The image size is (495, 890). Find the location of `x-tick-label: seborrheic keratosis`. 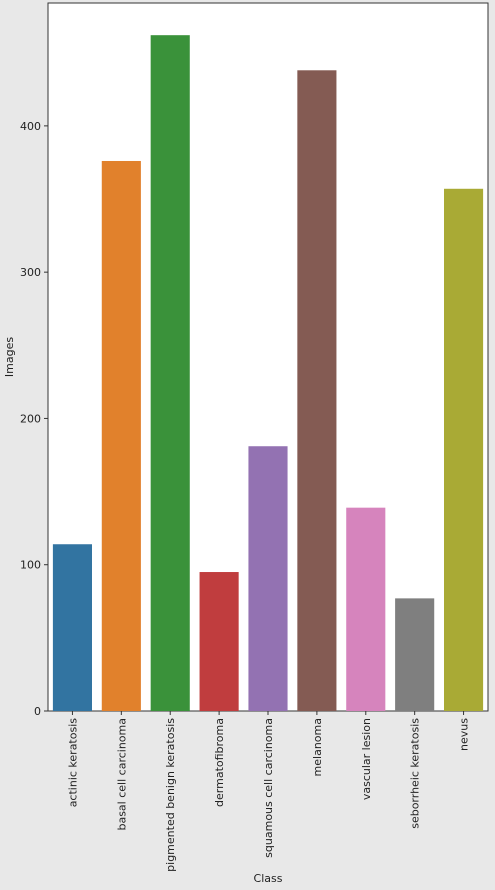

x-tick-label: seborrheic keratosis is located at coordinates (415, 773).